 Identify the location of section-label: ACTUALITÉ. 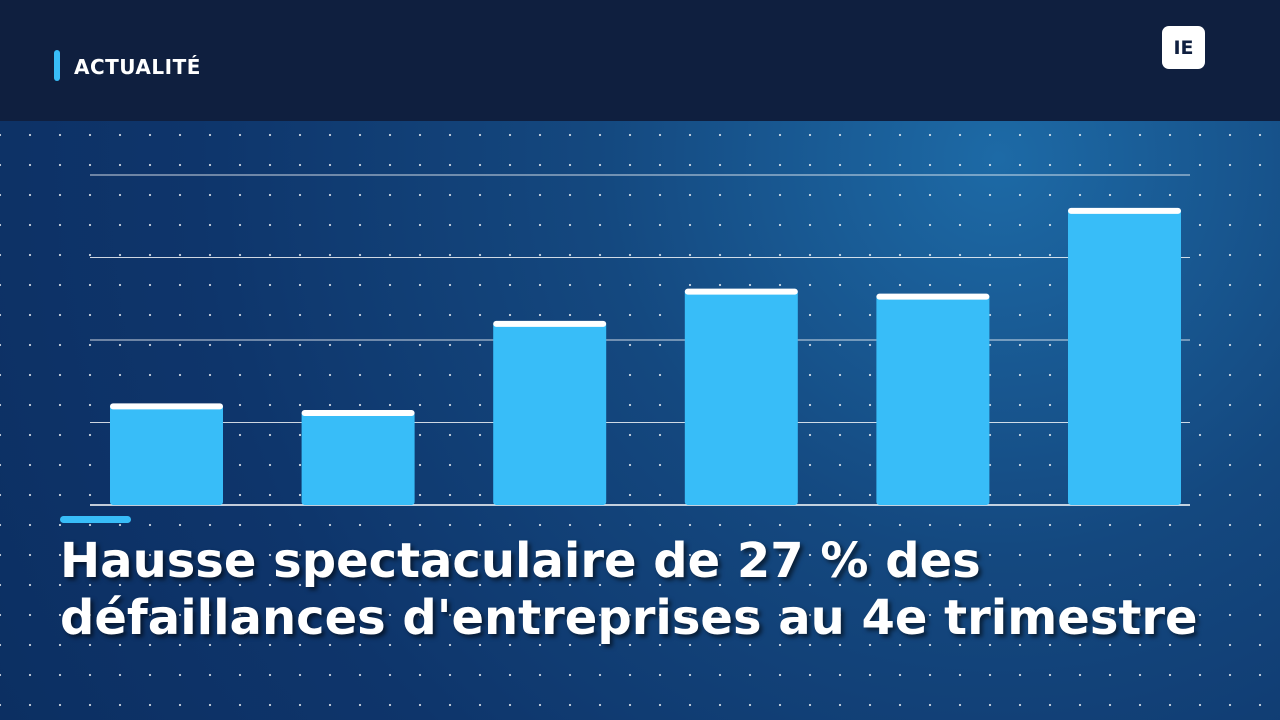
(137, 67).